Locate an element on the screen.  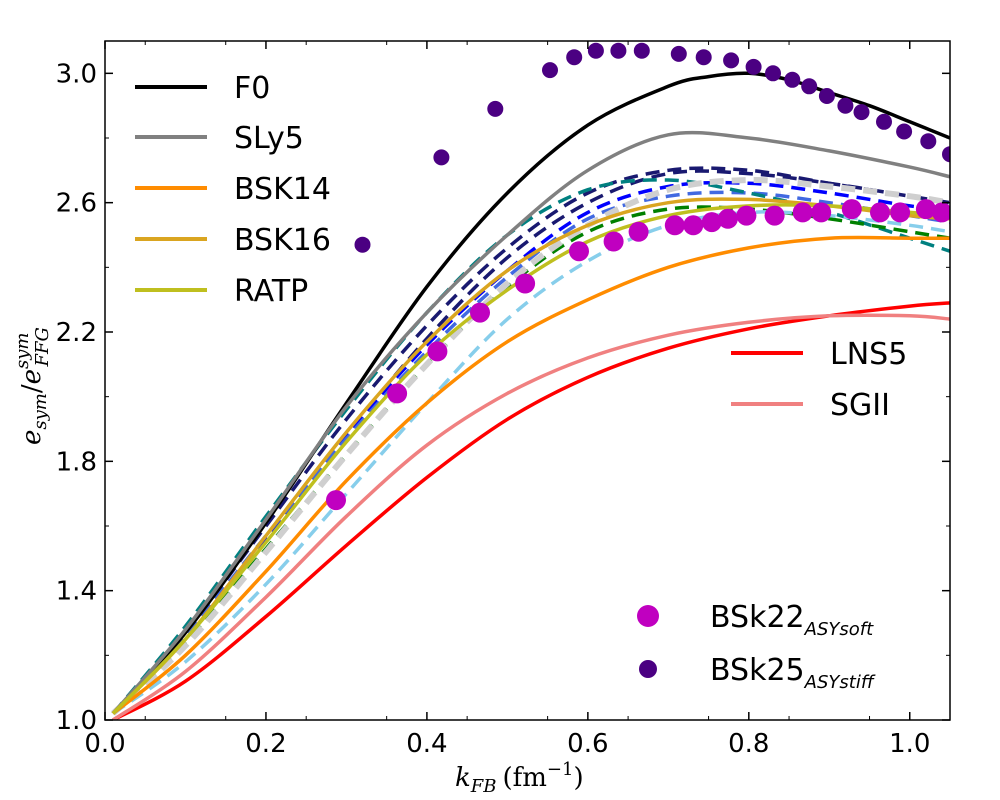
legend-label-BSK14: BSK14 is located at coordinates (282, 189).